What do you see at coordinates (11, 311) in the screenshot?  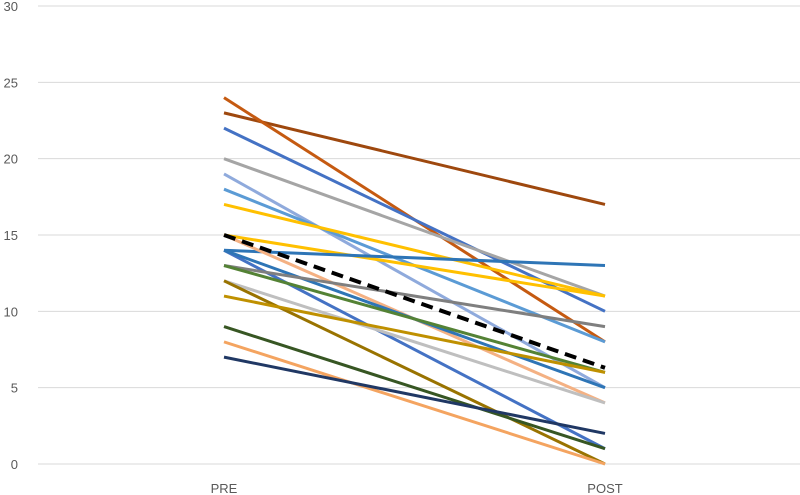 I see `y-tick-label: 10` at bounding box center [11, 311].